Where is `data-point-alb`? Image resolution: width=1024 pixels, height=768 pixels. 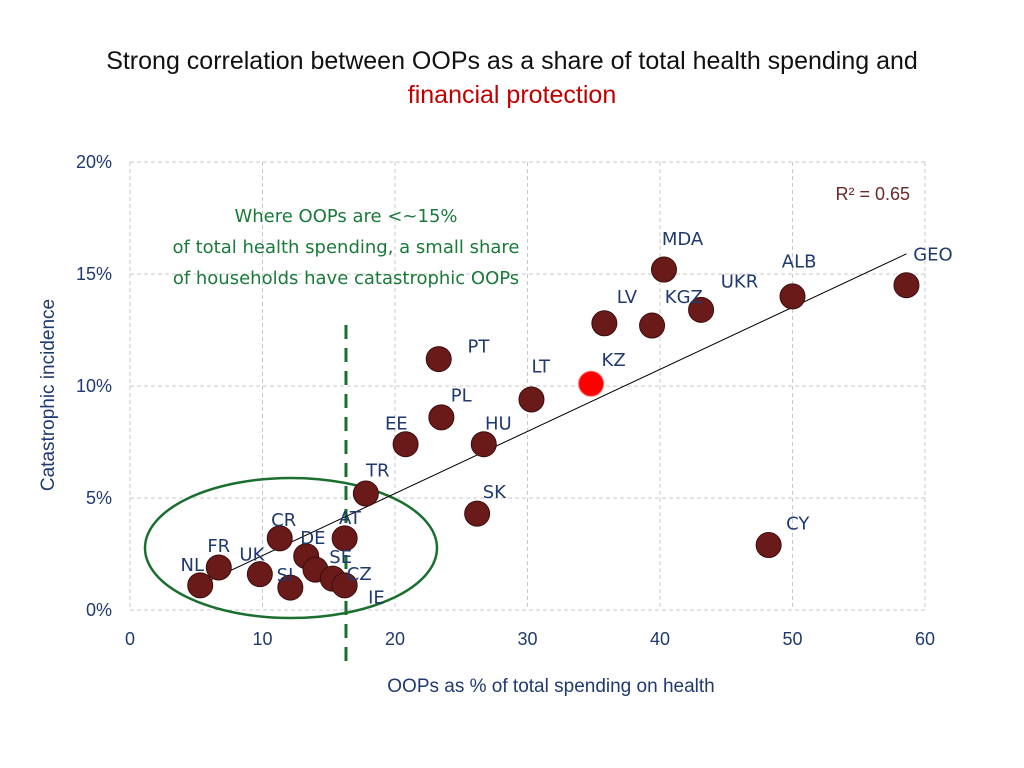 data-point-alb is located at coordinates (792, 296).